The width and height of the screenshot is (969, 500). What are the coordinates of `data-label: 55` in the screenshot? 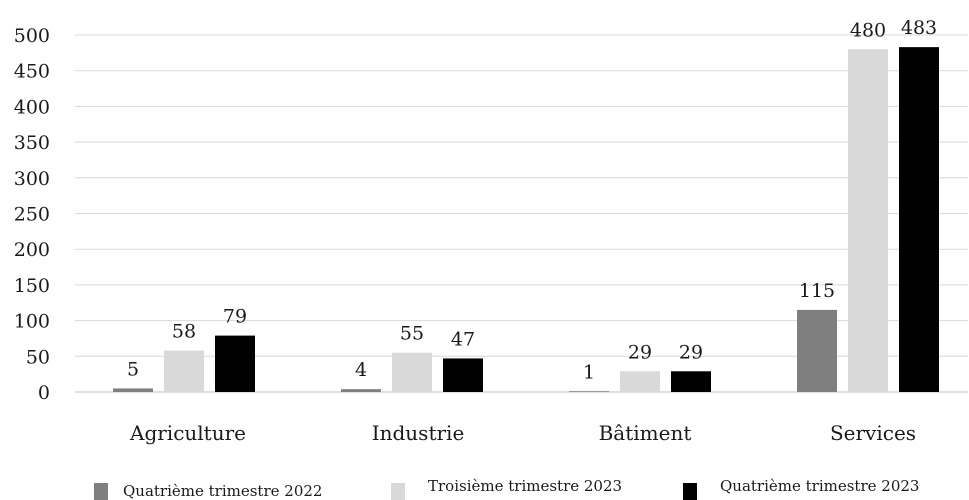 It's located at (412, 334).